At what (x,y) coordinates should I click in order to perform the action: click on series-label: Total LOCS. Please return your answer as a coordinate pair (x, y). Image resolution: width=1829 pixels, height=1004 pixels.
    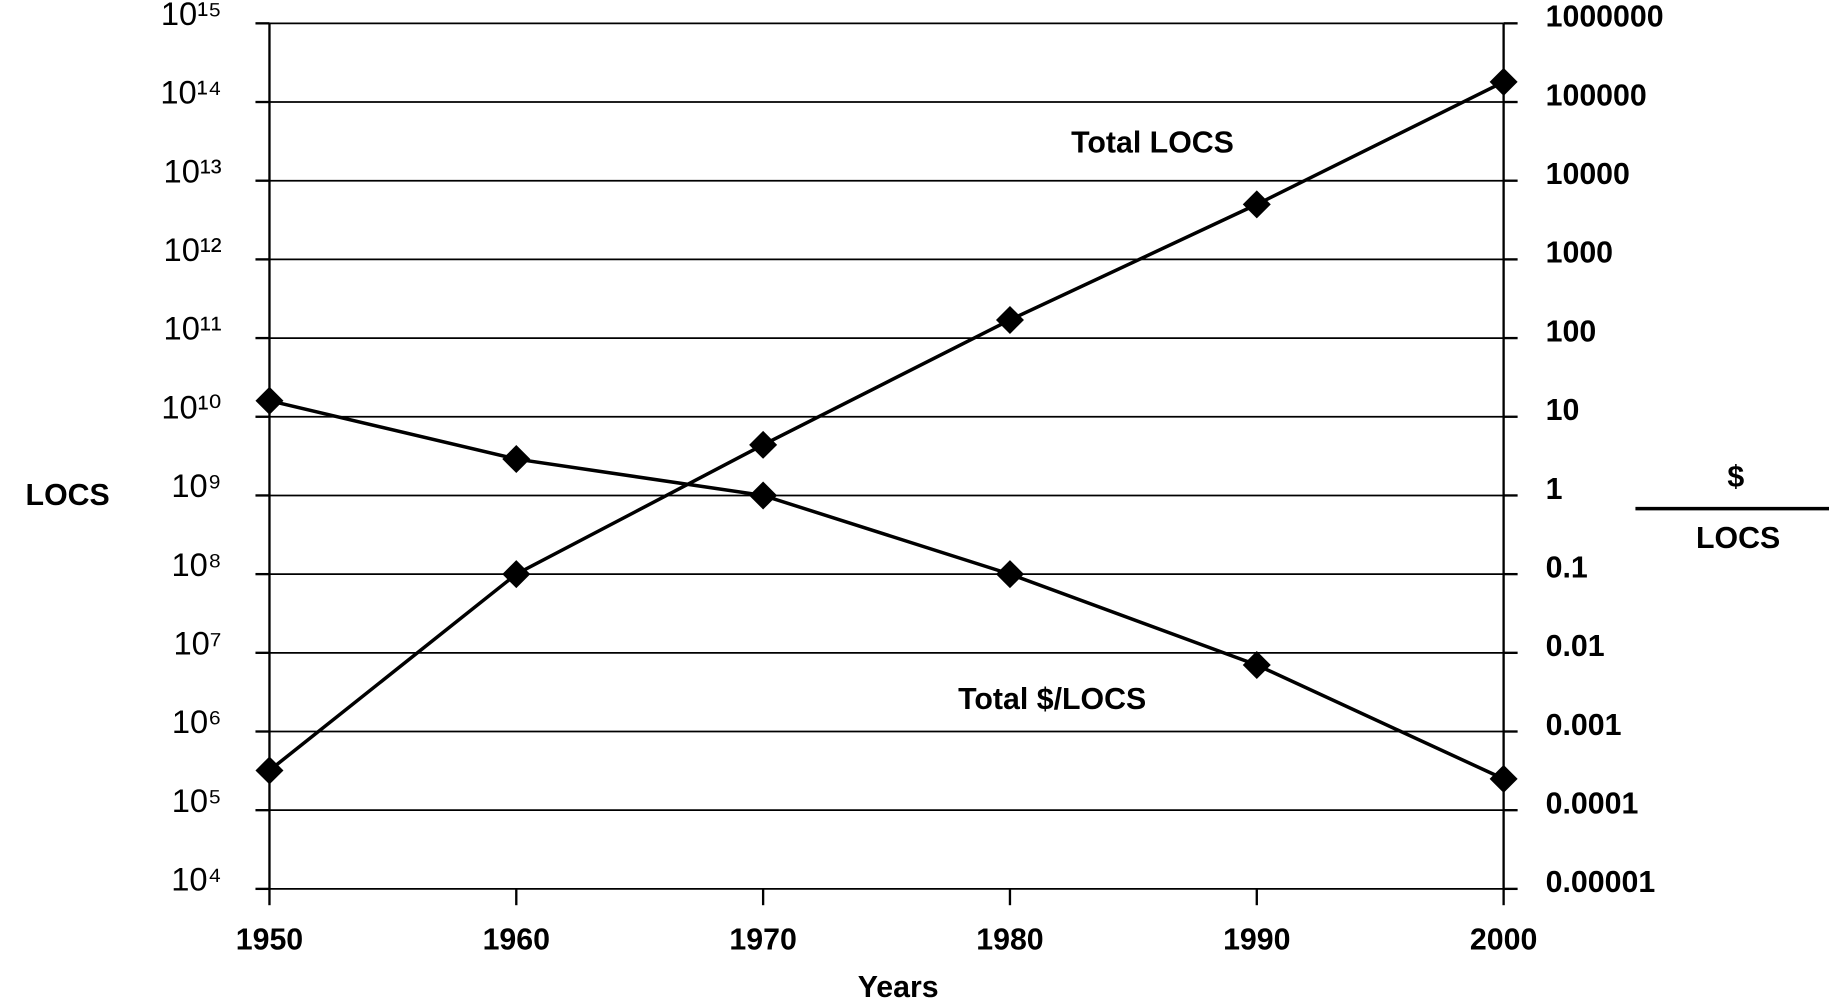
    Looking at the image, I should click on (1152, 143).